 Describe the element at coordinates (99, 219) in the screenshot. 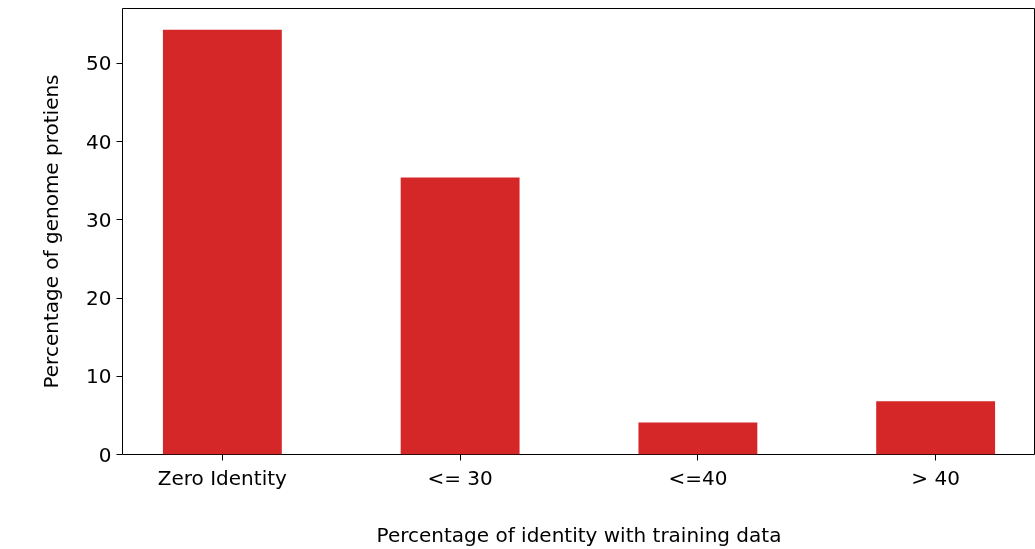

I see `y-tick-label: 30` at that location.